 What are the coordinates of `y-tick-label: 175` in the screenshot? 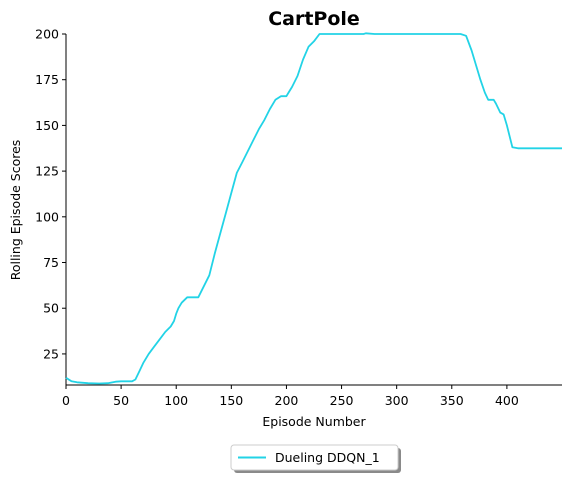 It's located at (47, 79).